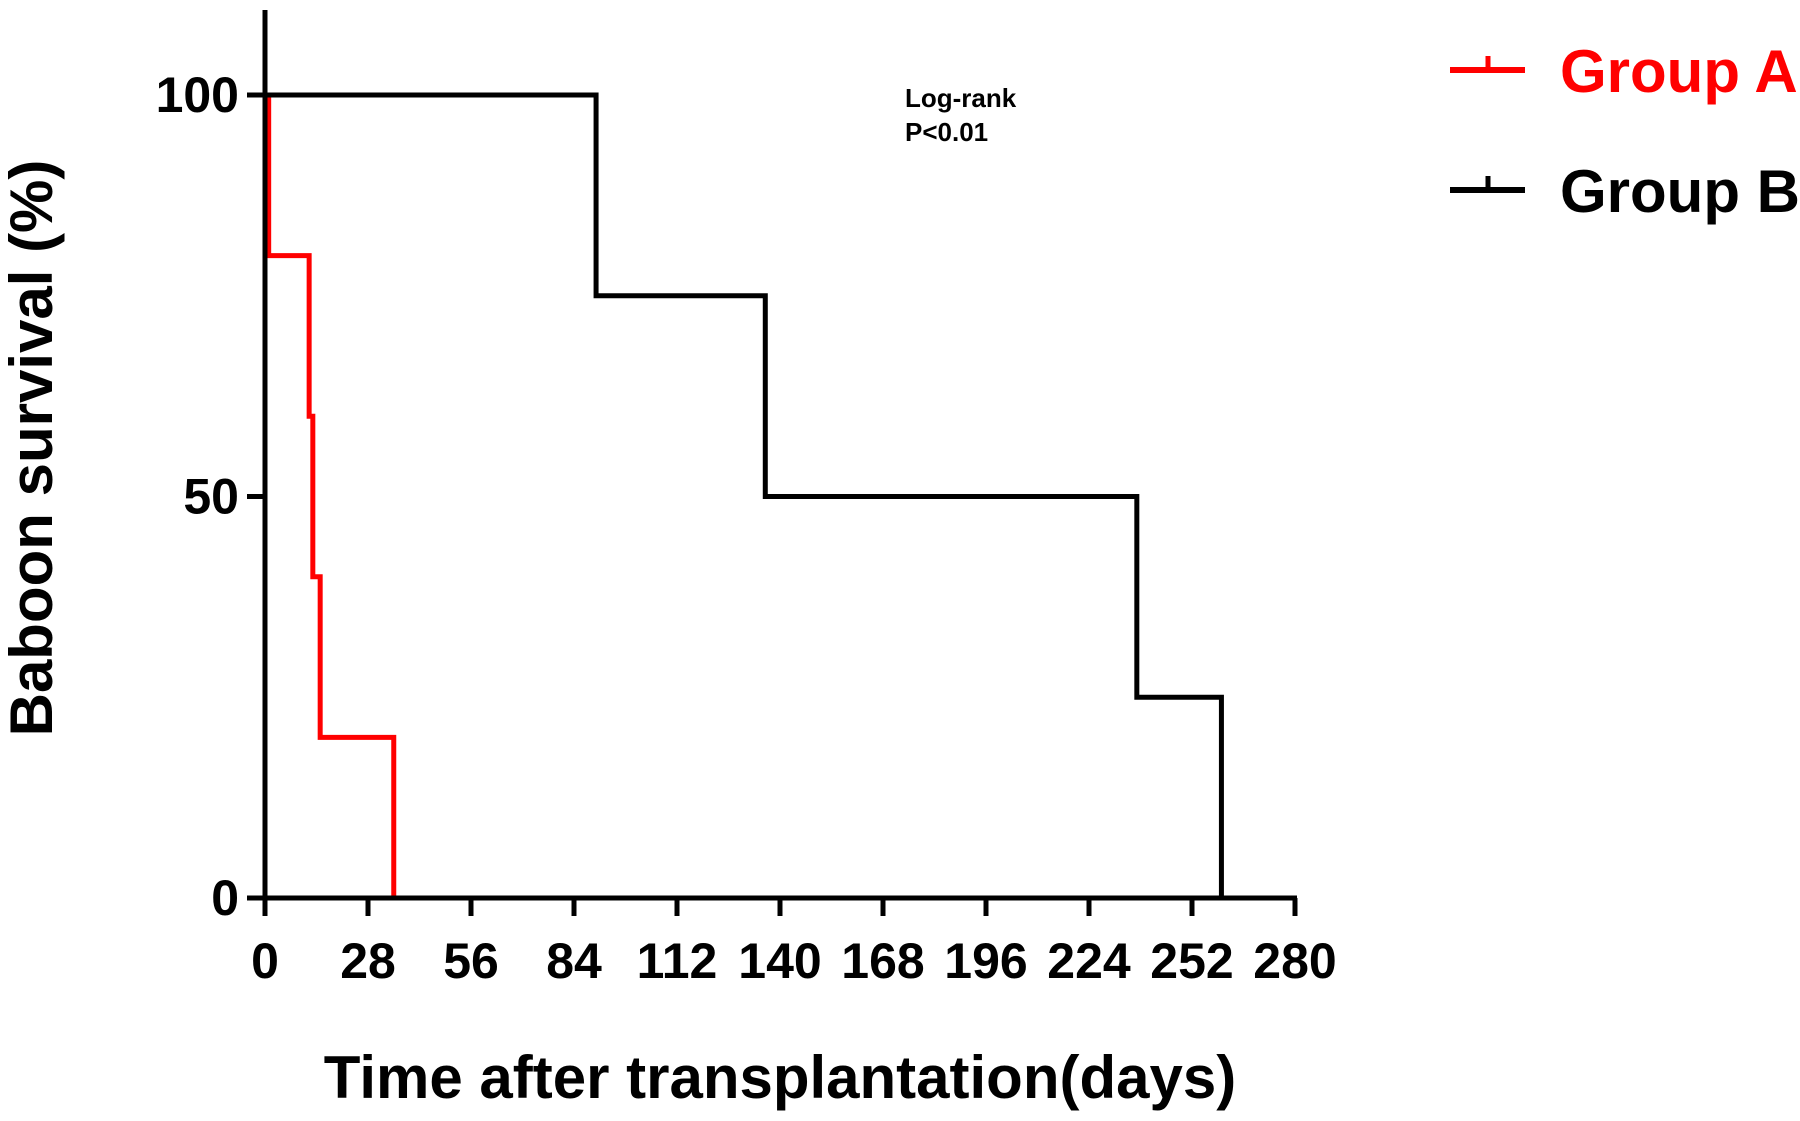  Describe the element at coordinates (1679, 71) in the screenshot. I see `legend-label: Group A` at that location.